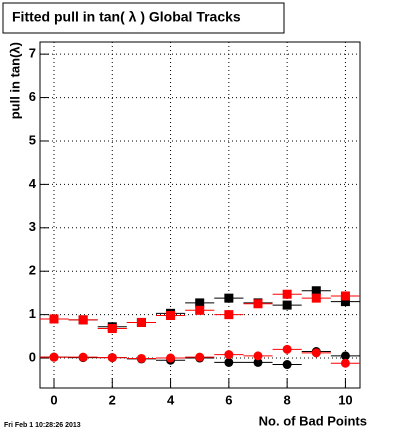 This screenshot has height=433, width=400. Describe the element at coordinates (112, 399) in the screenshot. I see `x-tick-label: 2` at that location.